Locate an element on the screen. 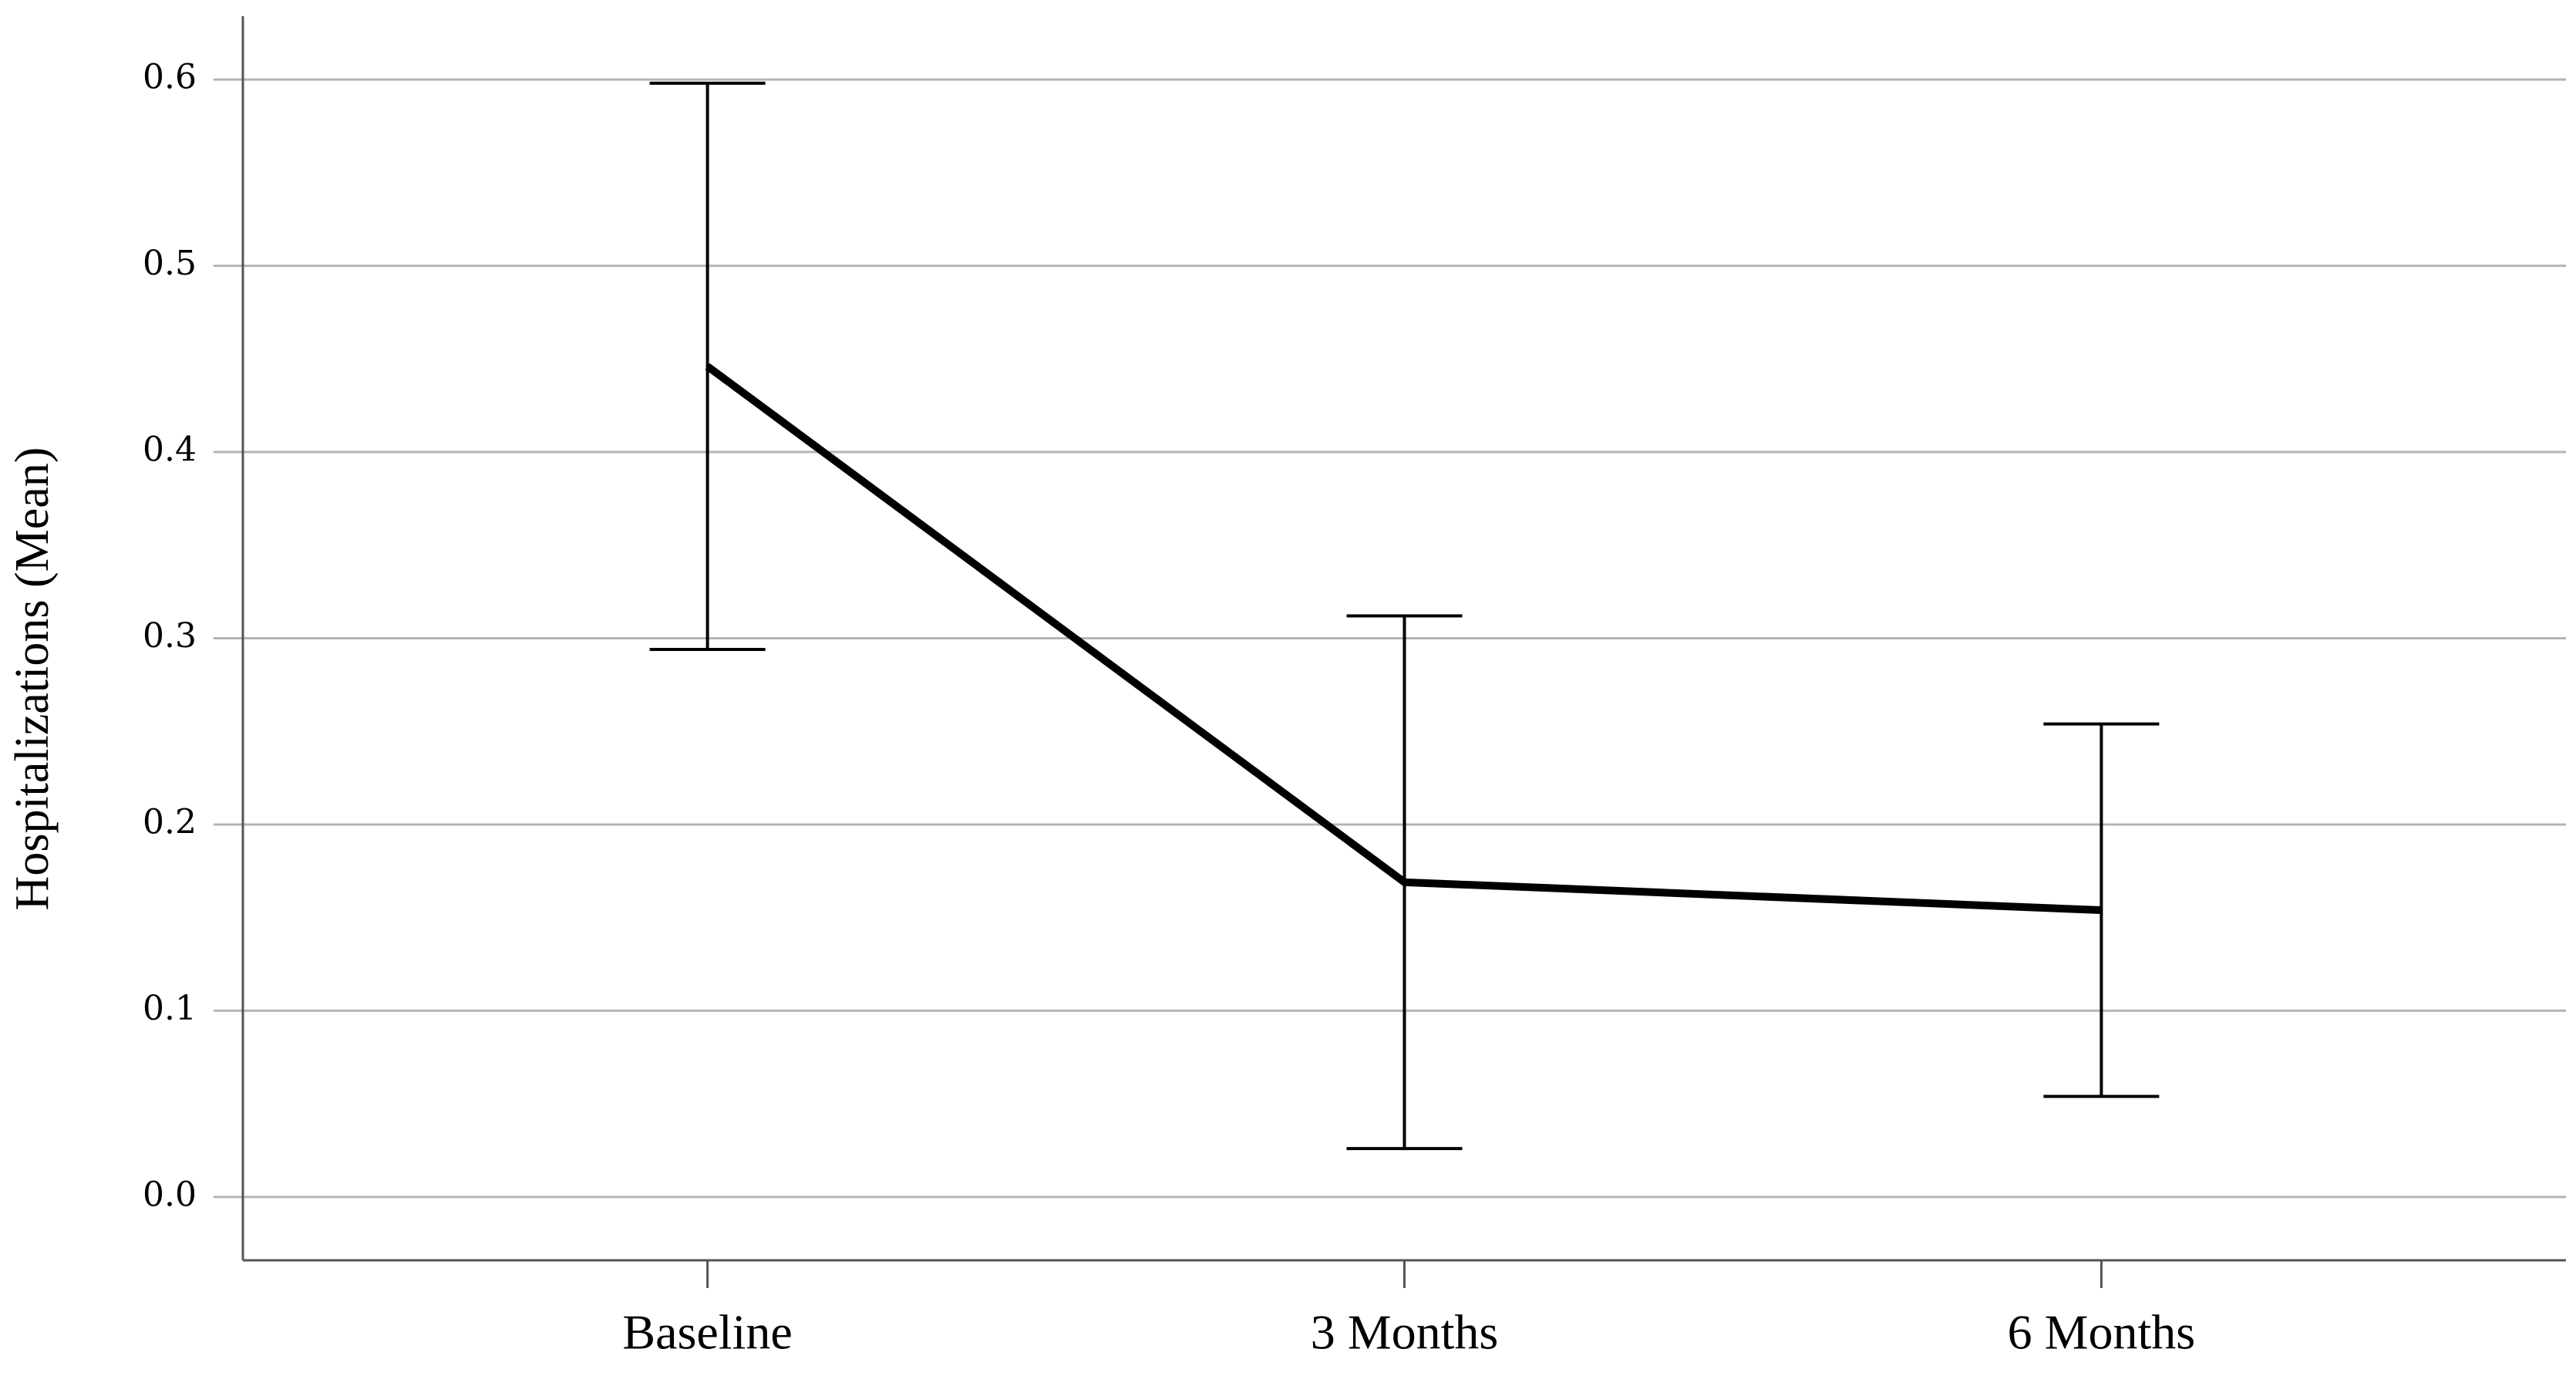 The height and width of the screenshot is (1376, 2576). y-tick-label: 0.0 is located at coordinates (170, 1194).